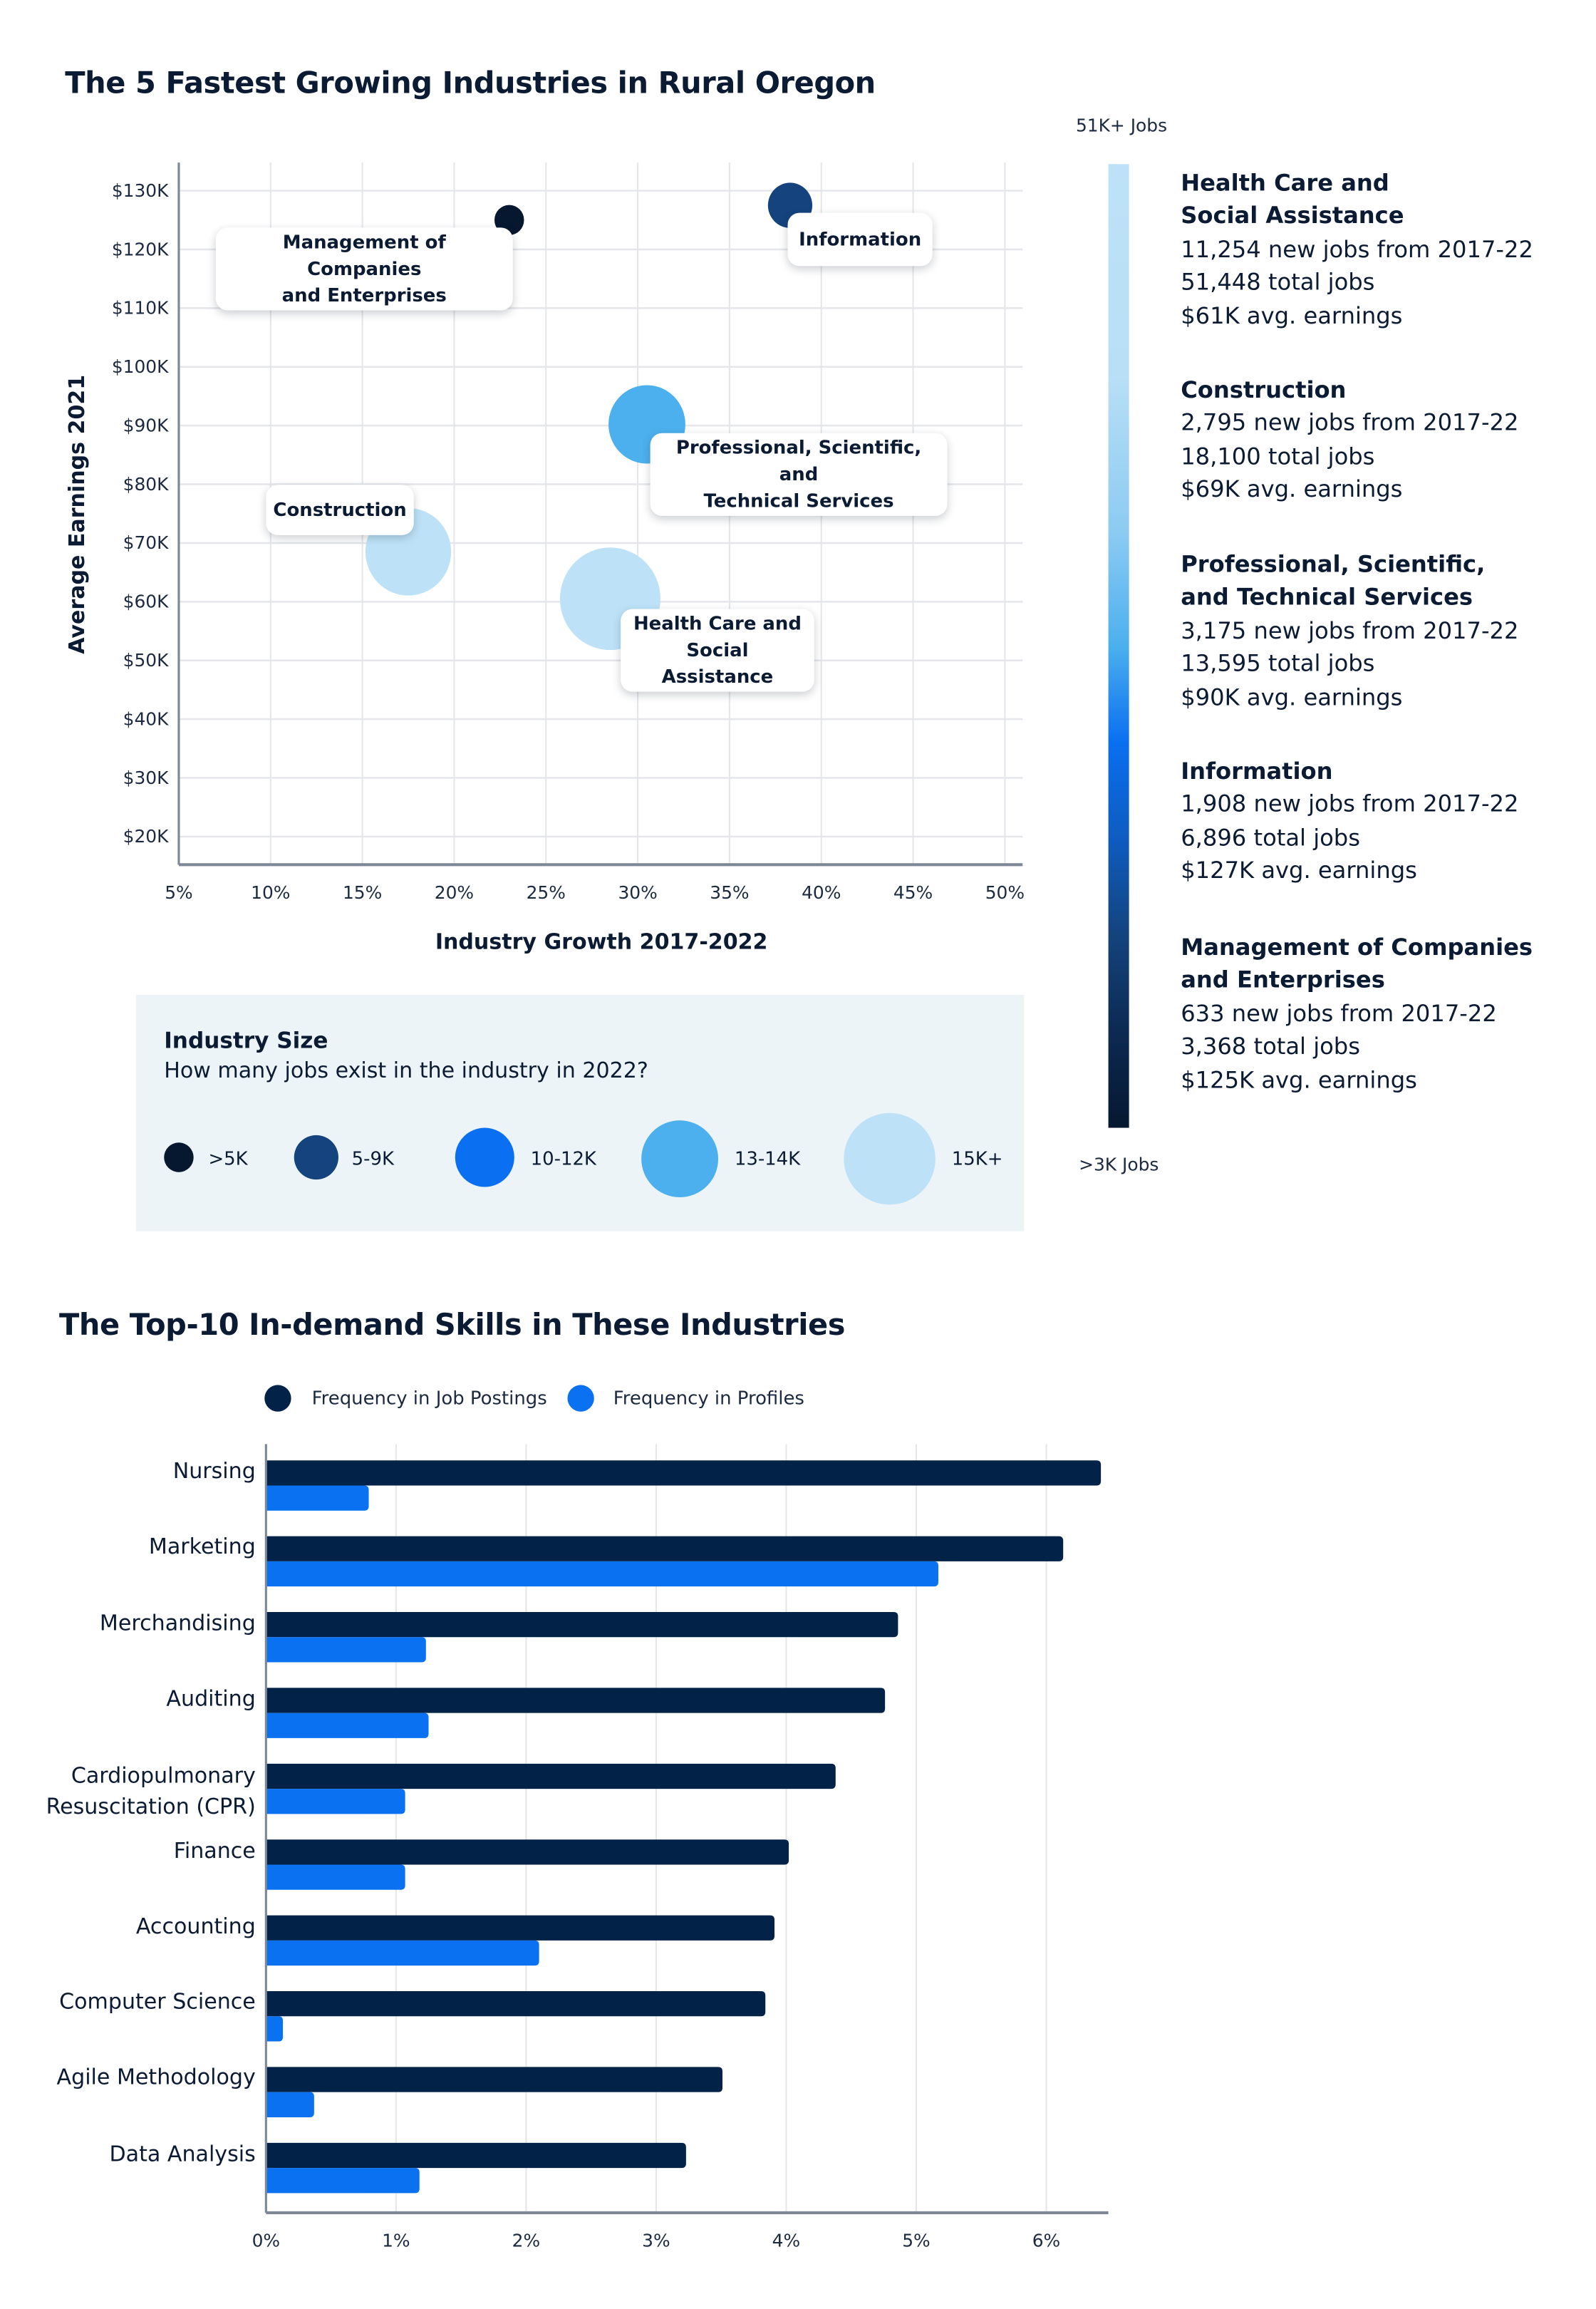  Describe the element at coordinates (601, 942) in the screenshot. I see `x-axis-title: Industry Growth 2017-2022` at that location.